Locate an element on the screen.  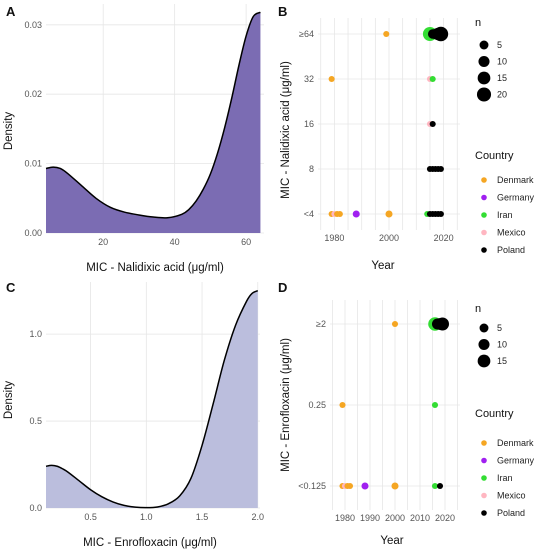
d-x-tick-label: 2000 is located at coordinates (395, 518).